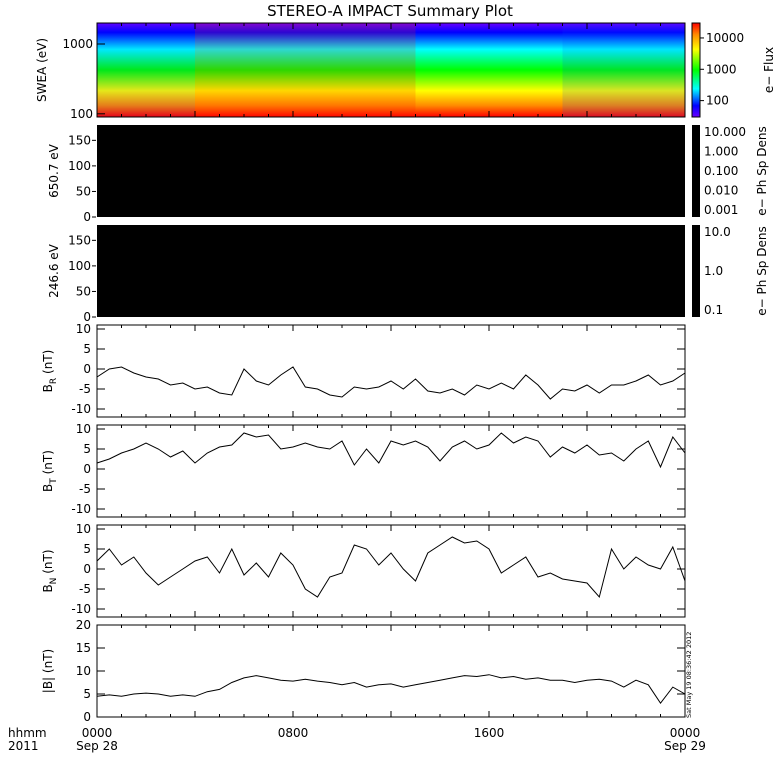 The height and width of the screenshot is (780, 780). What do you see at coordinates (23, 746) in the screenshot?
I see `time-axis-year-label: 2011` at bounding box center [23, 746].